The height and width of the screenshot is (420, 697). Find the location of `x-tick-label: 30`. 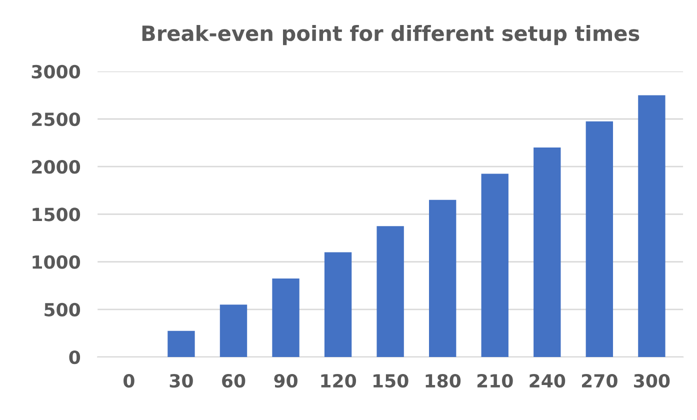

x-tick-label: 30 is located at coordinates (181, 381).